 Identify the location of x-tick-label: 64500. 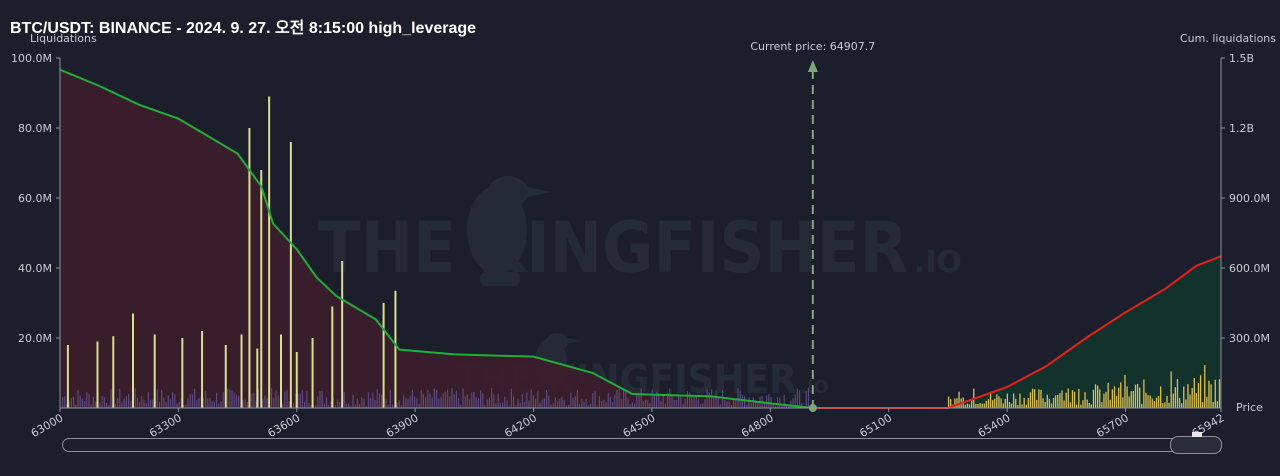
(639, 425).